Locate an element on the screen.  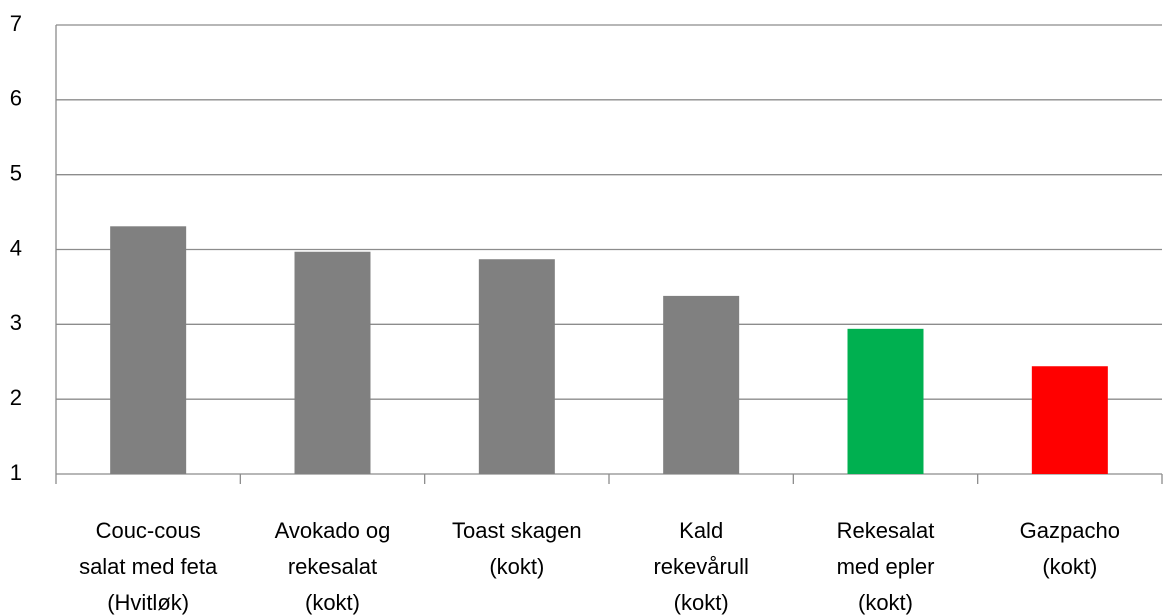
y-tick-label: 3 is located at coordinates (16, 322).